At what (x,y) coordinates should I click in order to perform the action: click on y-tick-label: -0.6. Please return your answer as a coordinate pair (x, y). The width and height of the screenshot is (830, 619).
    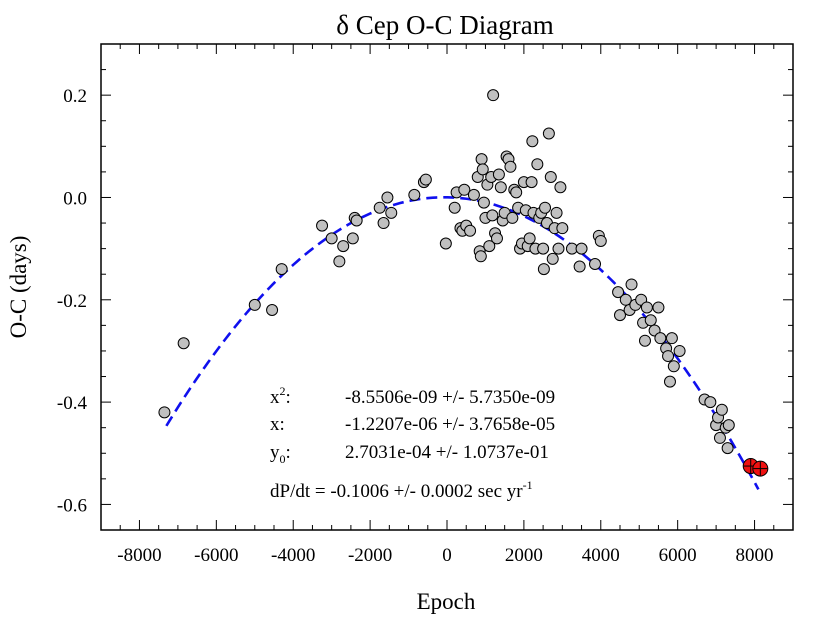
    Looking at the image, I should click on (72, 505).